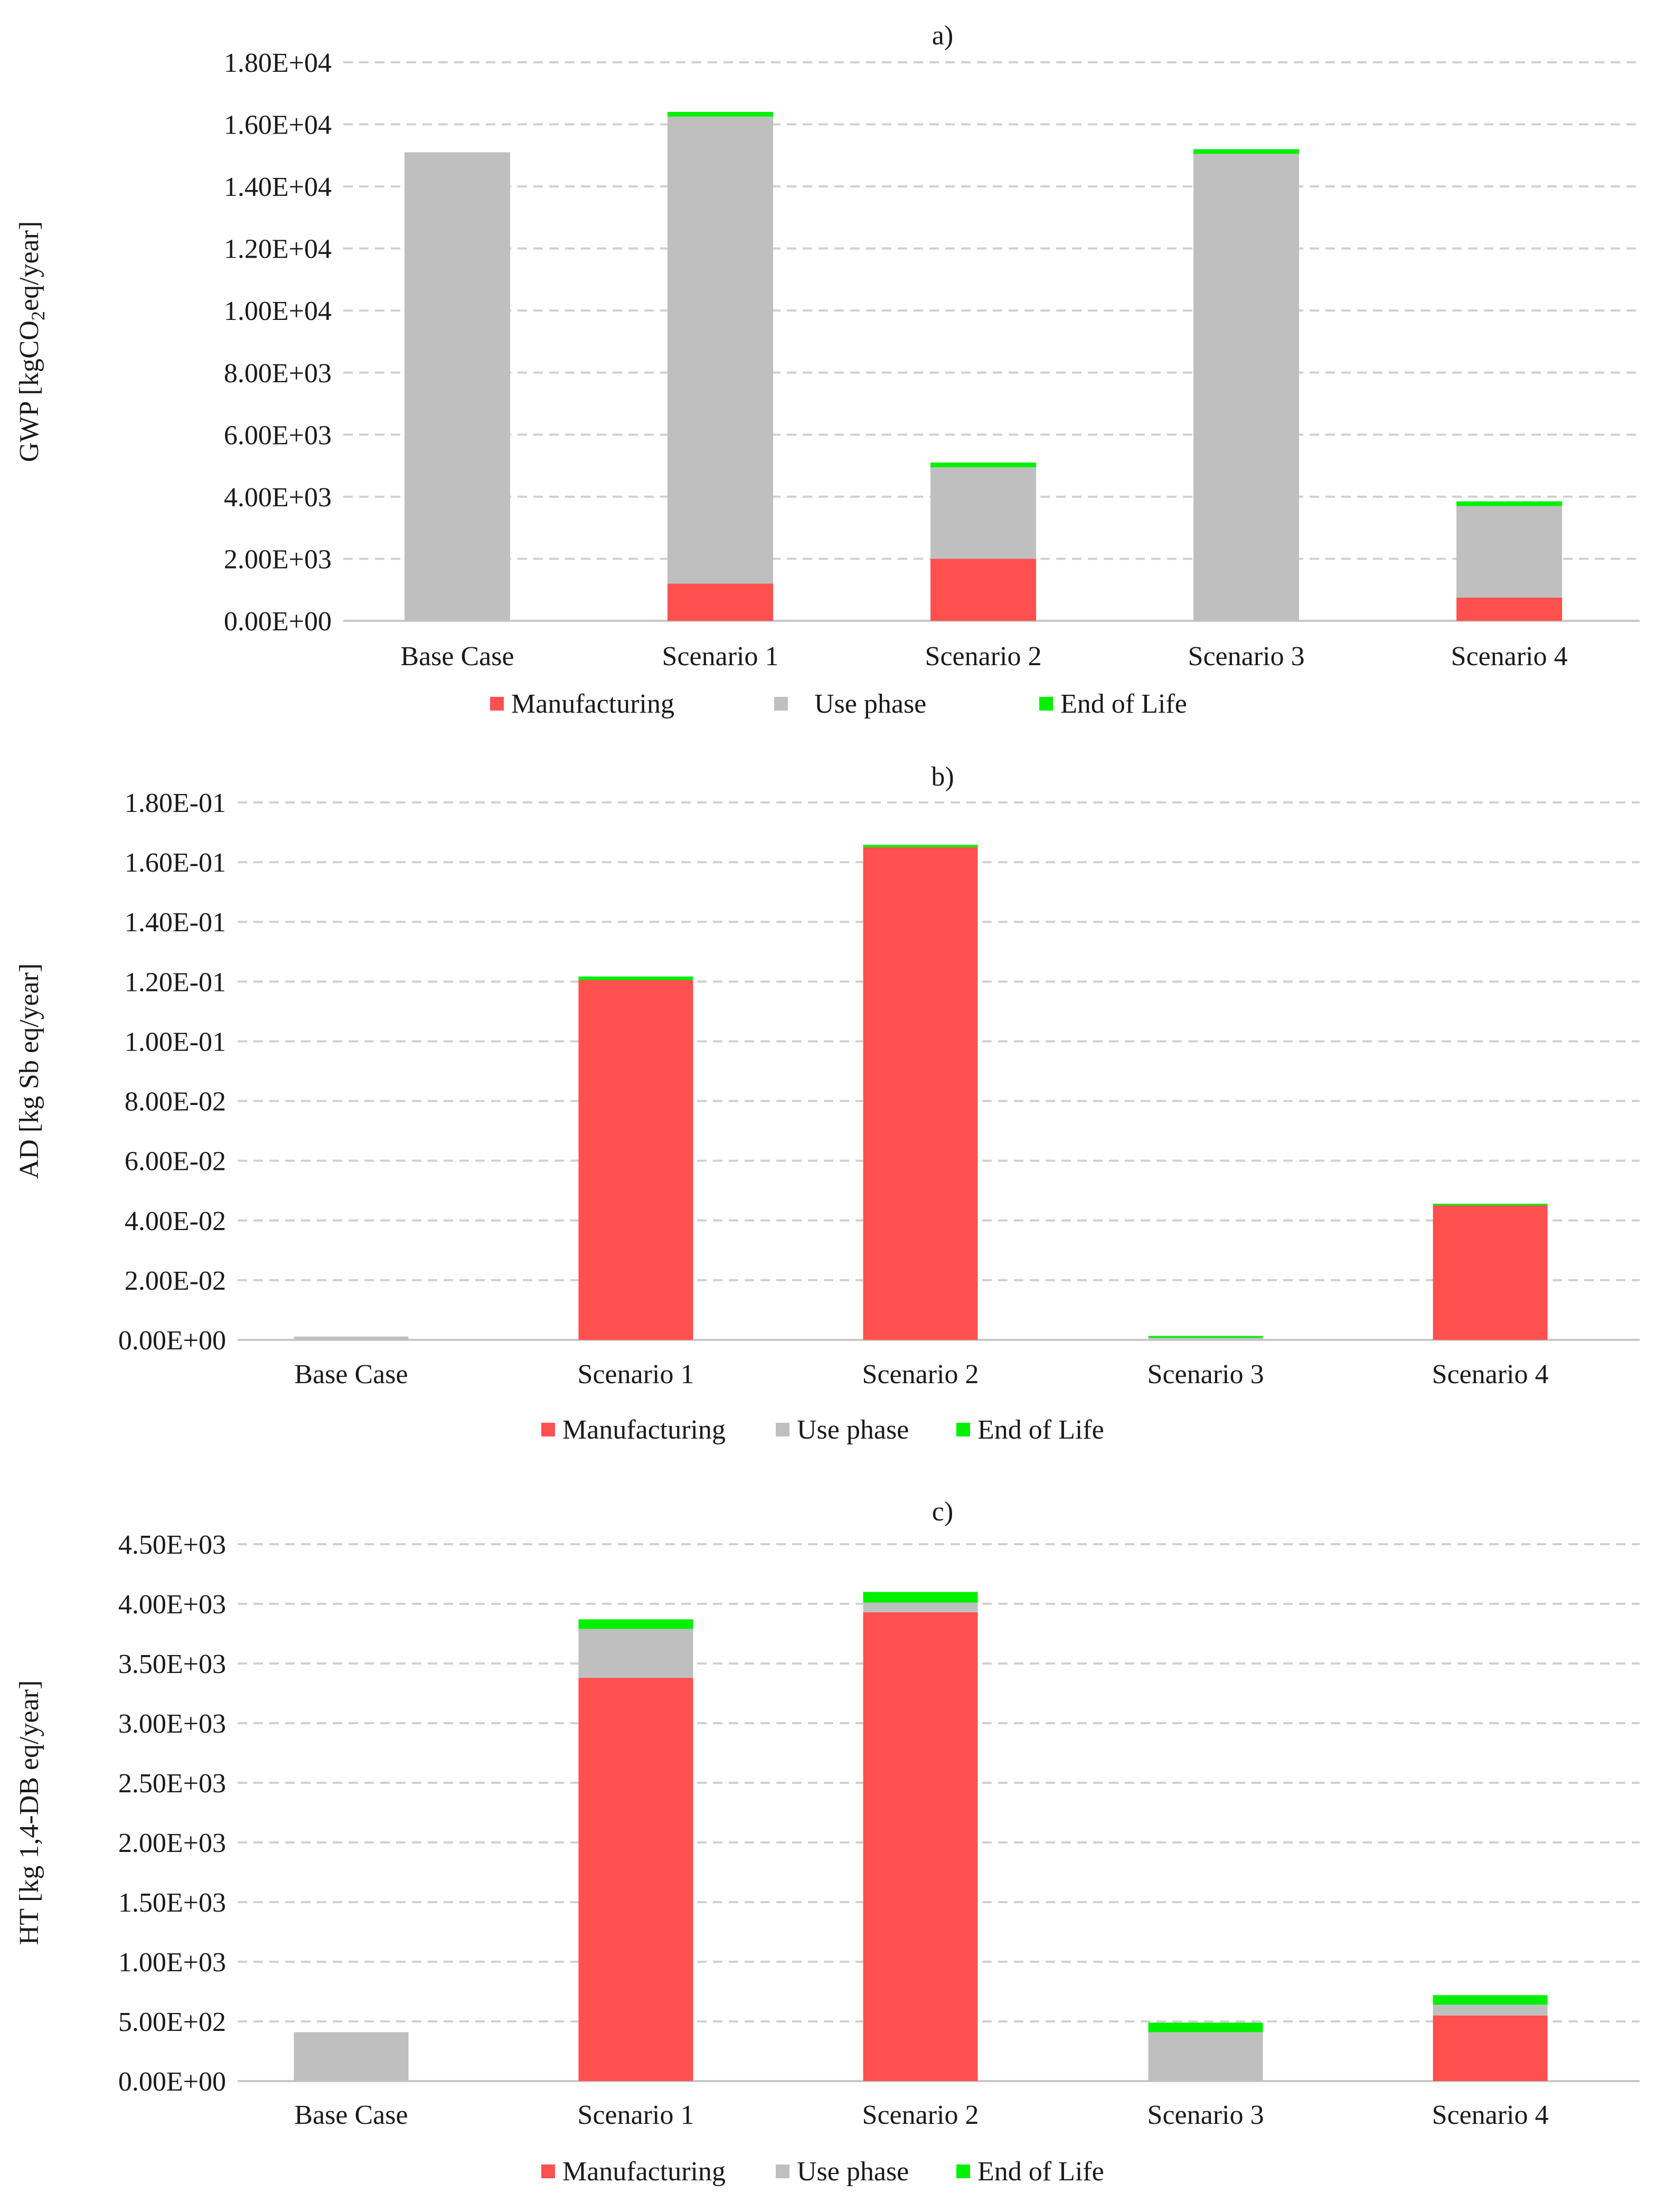 The image size is (1655, 2212). What do you see at coordinates (175, 1042) in the screenshot?
I see `y-tick-label: 1.00E-01` at bounding box center [175, 1042].